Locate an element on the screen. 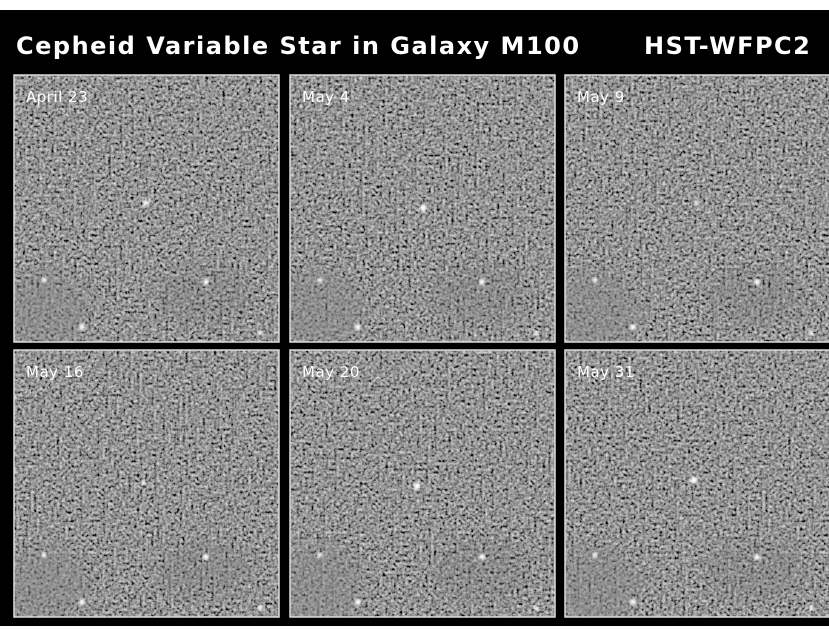 This screenshot has width=829, height=630. image-panel: May 16 is located at coordinates (146, 483).